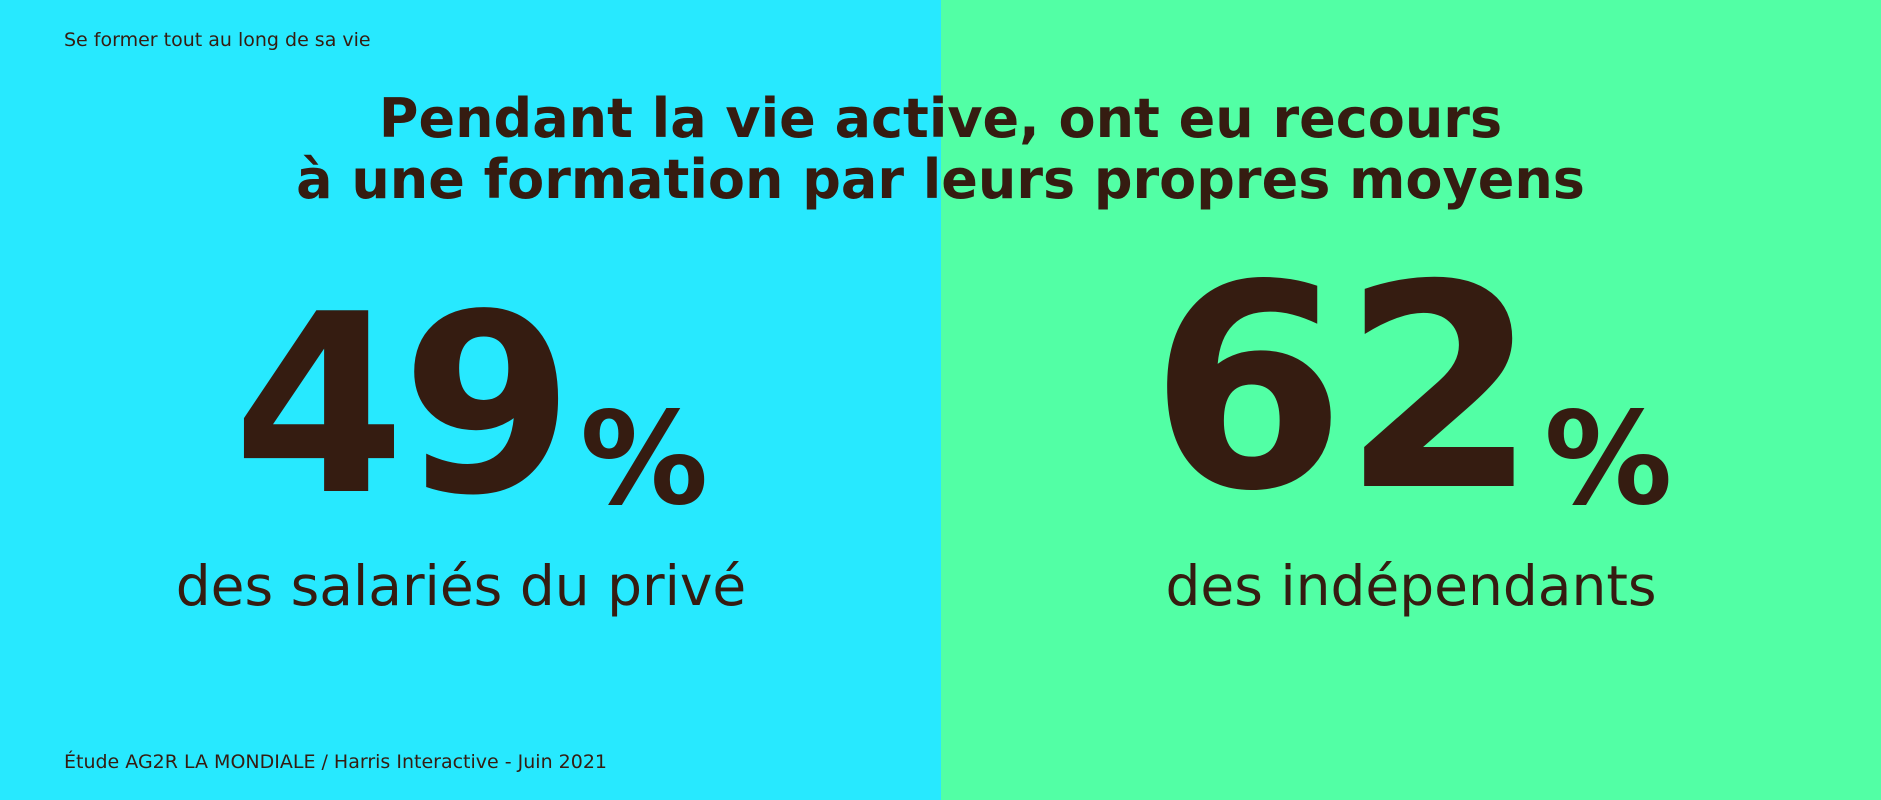 This screenshot has width=1881, height=800. Describe the element at coordinates (461, 586) in the screenshot. I see `stat-label-private-employees: des salariés du privé` at that location.